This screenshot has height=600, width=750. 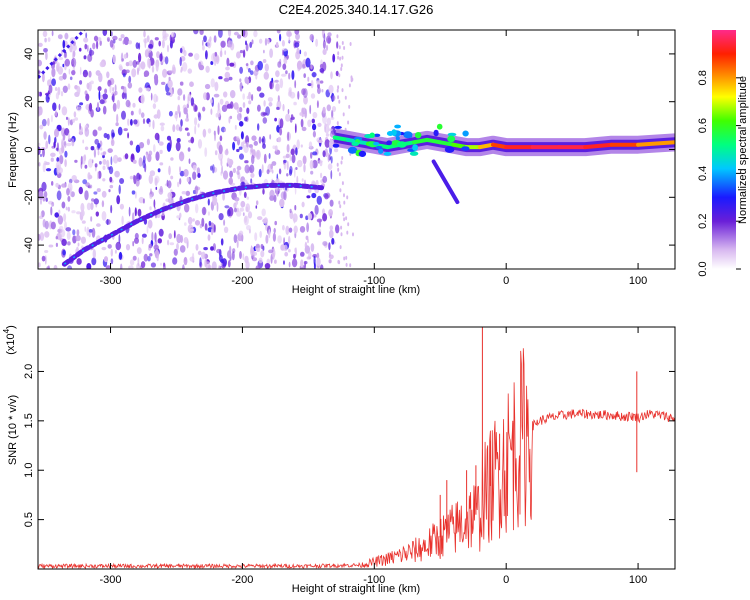 I want to click on spectrogram-chirp-track, so click(x=193, y=224).